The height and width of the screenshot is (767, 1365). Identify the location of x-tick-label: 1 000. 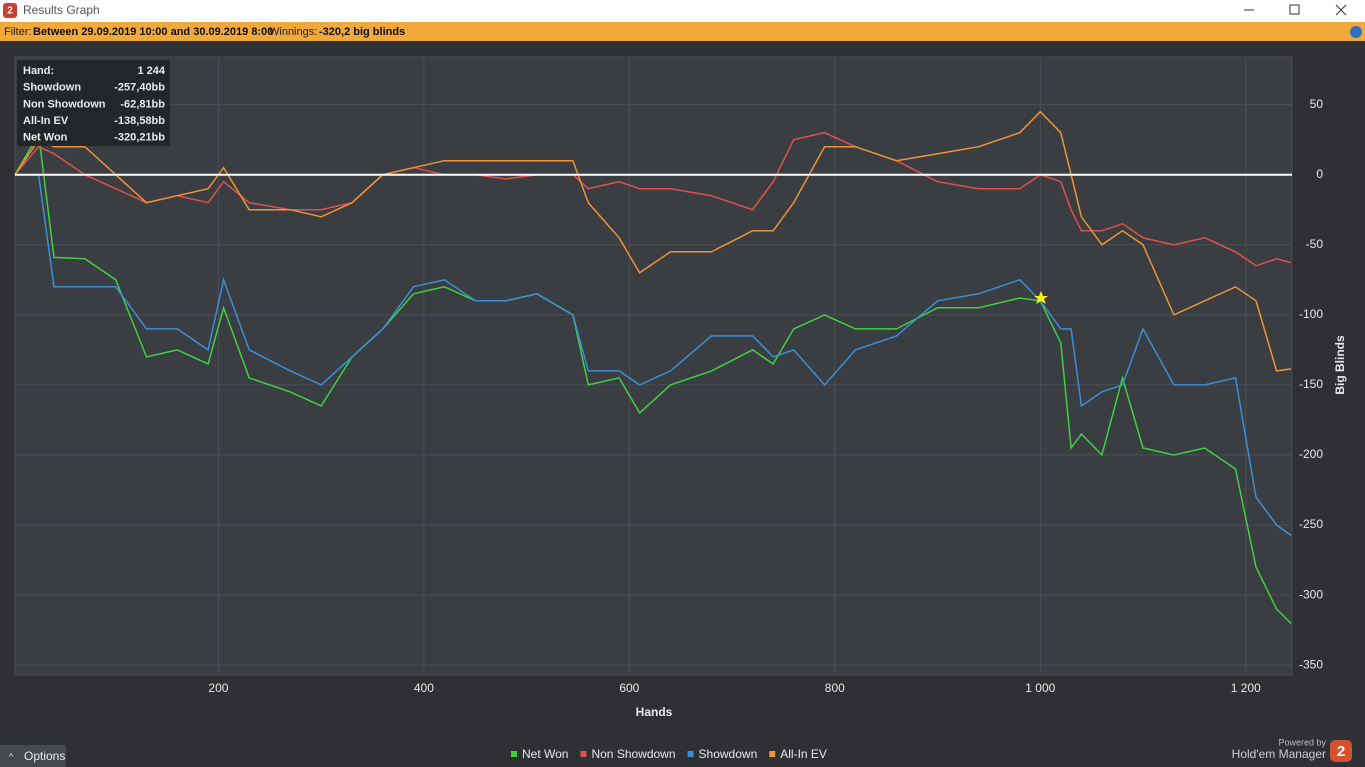
(1040, 688).